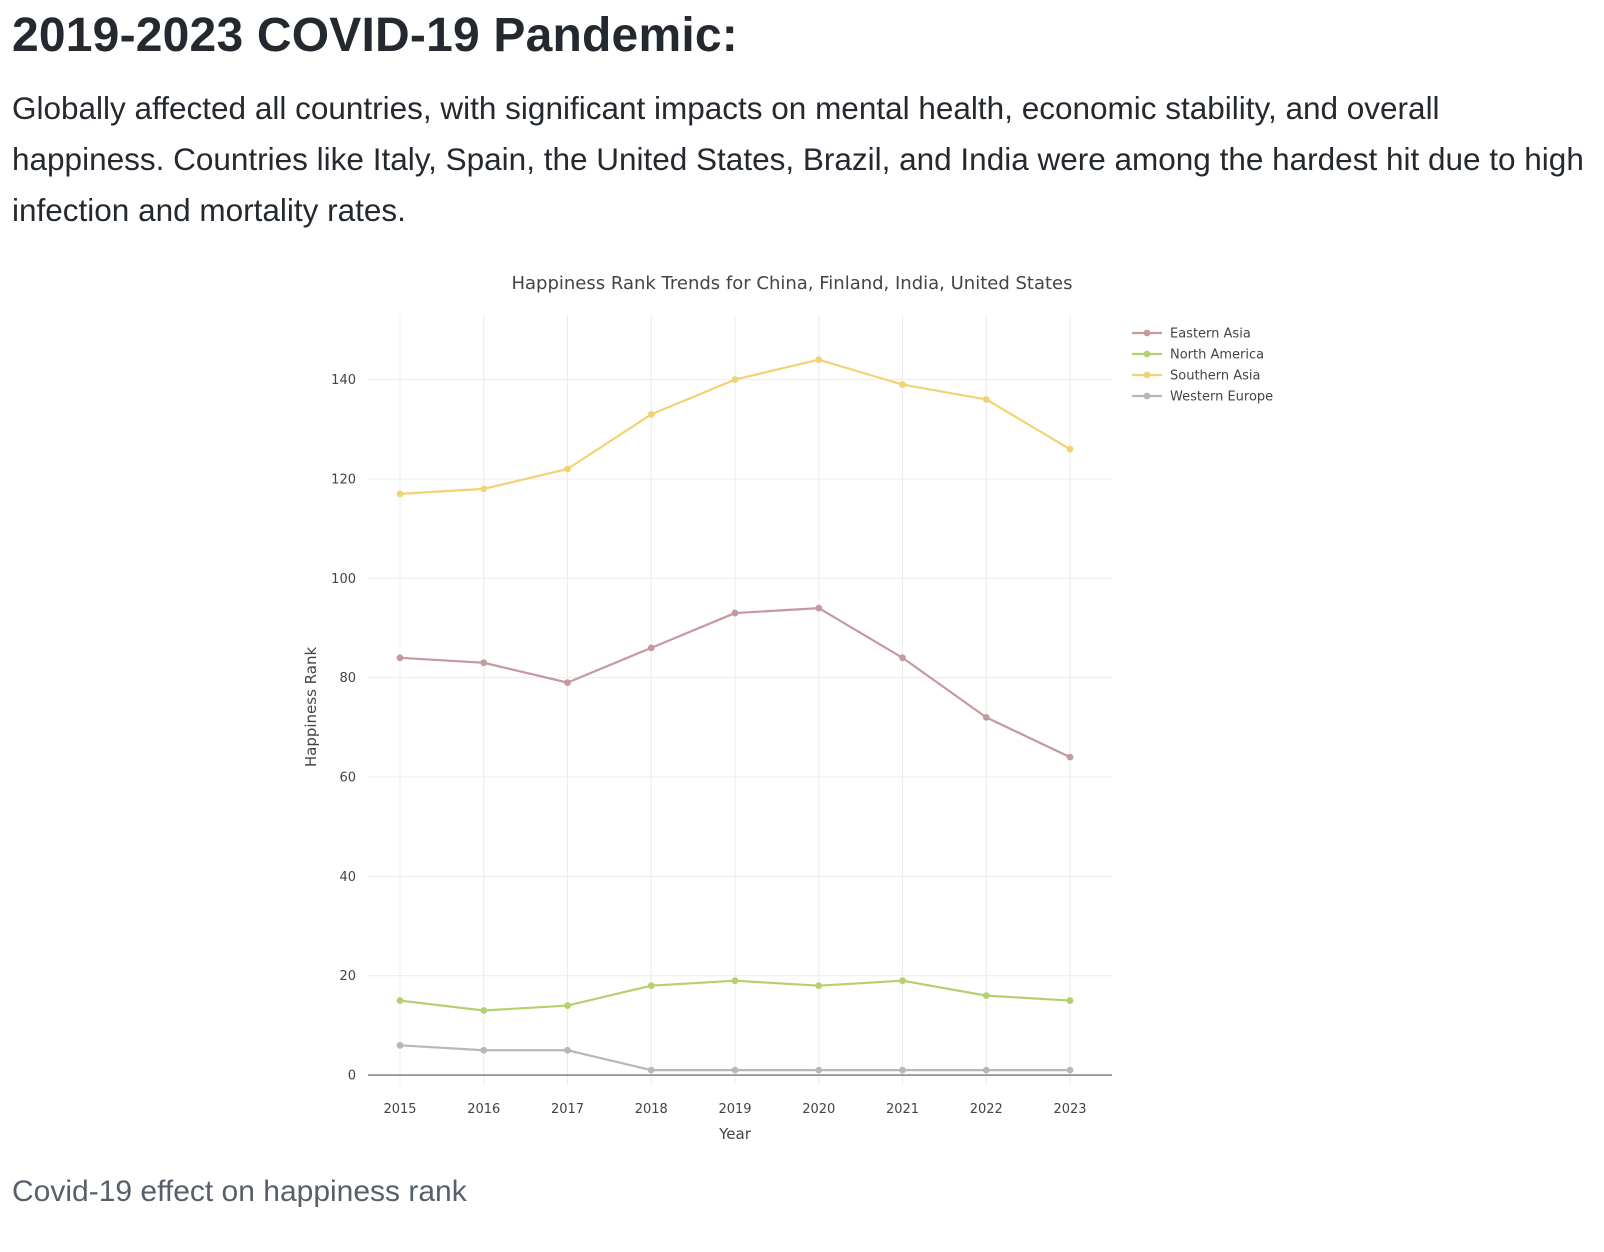 The width and height of the screenshot is (1604, 1252). What do you see at coordinates (343, 380) in the screenshot?
I see `y-tick-label: 140` at bounding box center [343, 380].